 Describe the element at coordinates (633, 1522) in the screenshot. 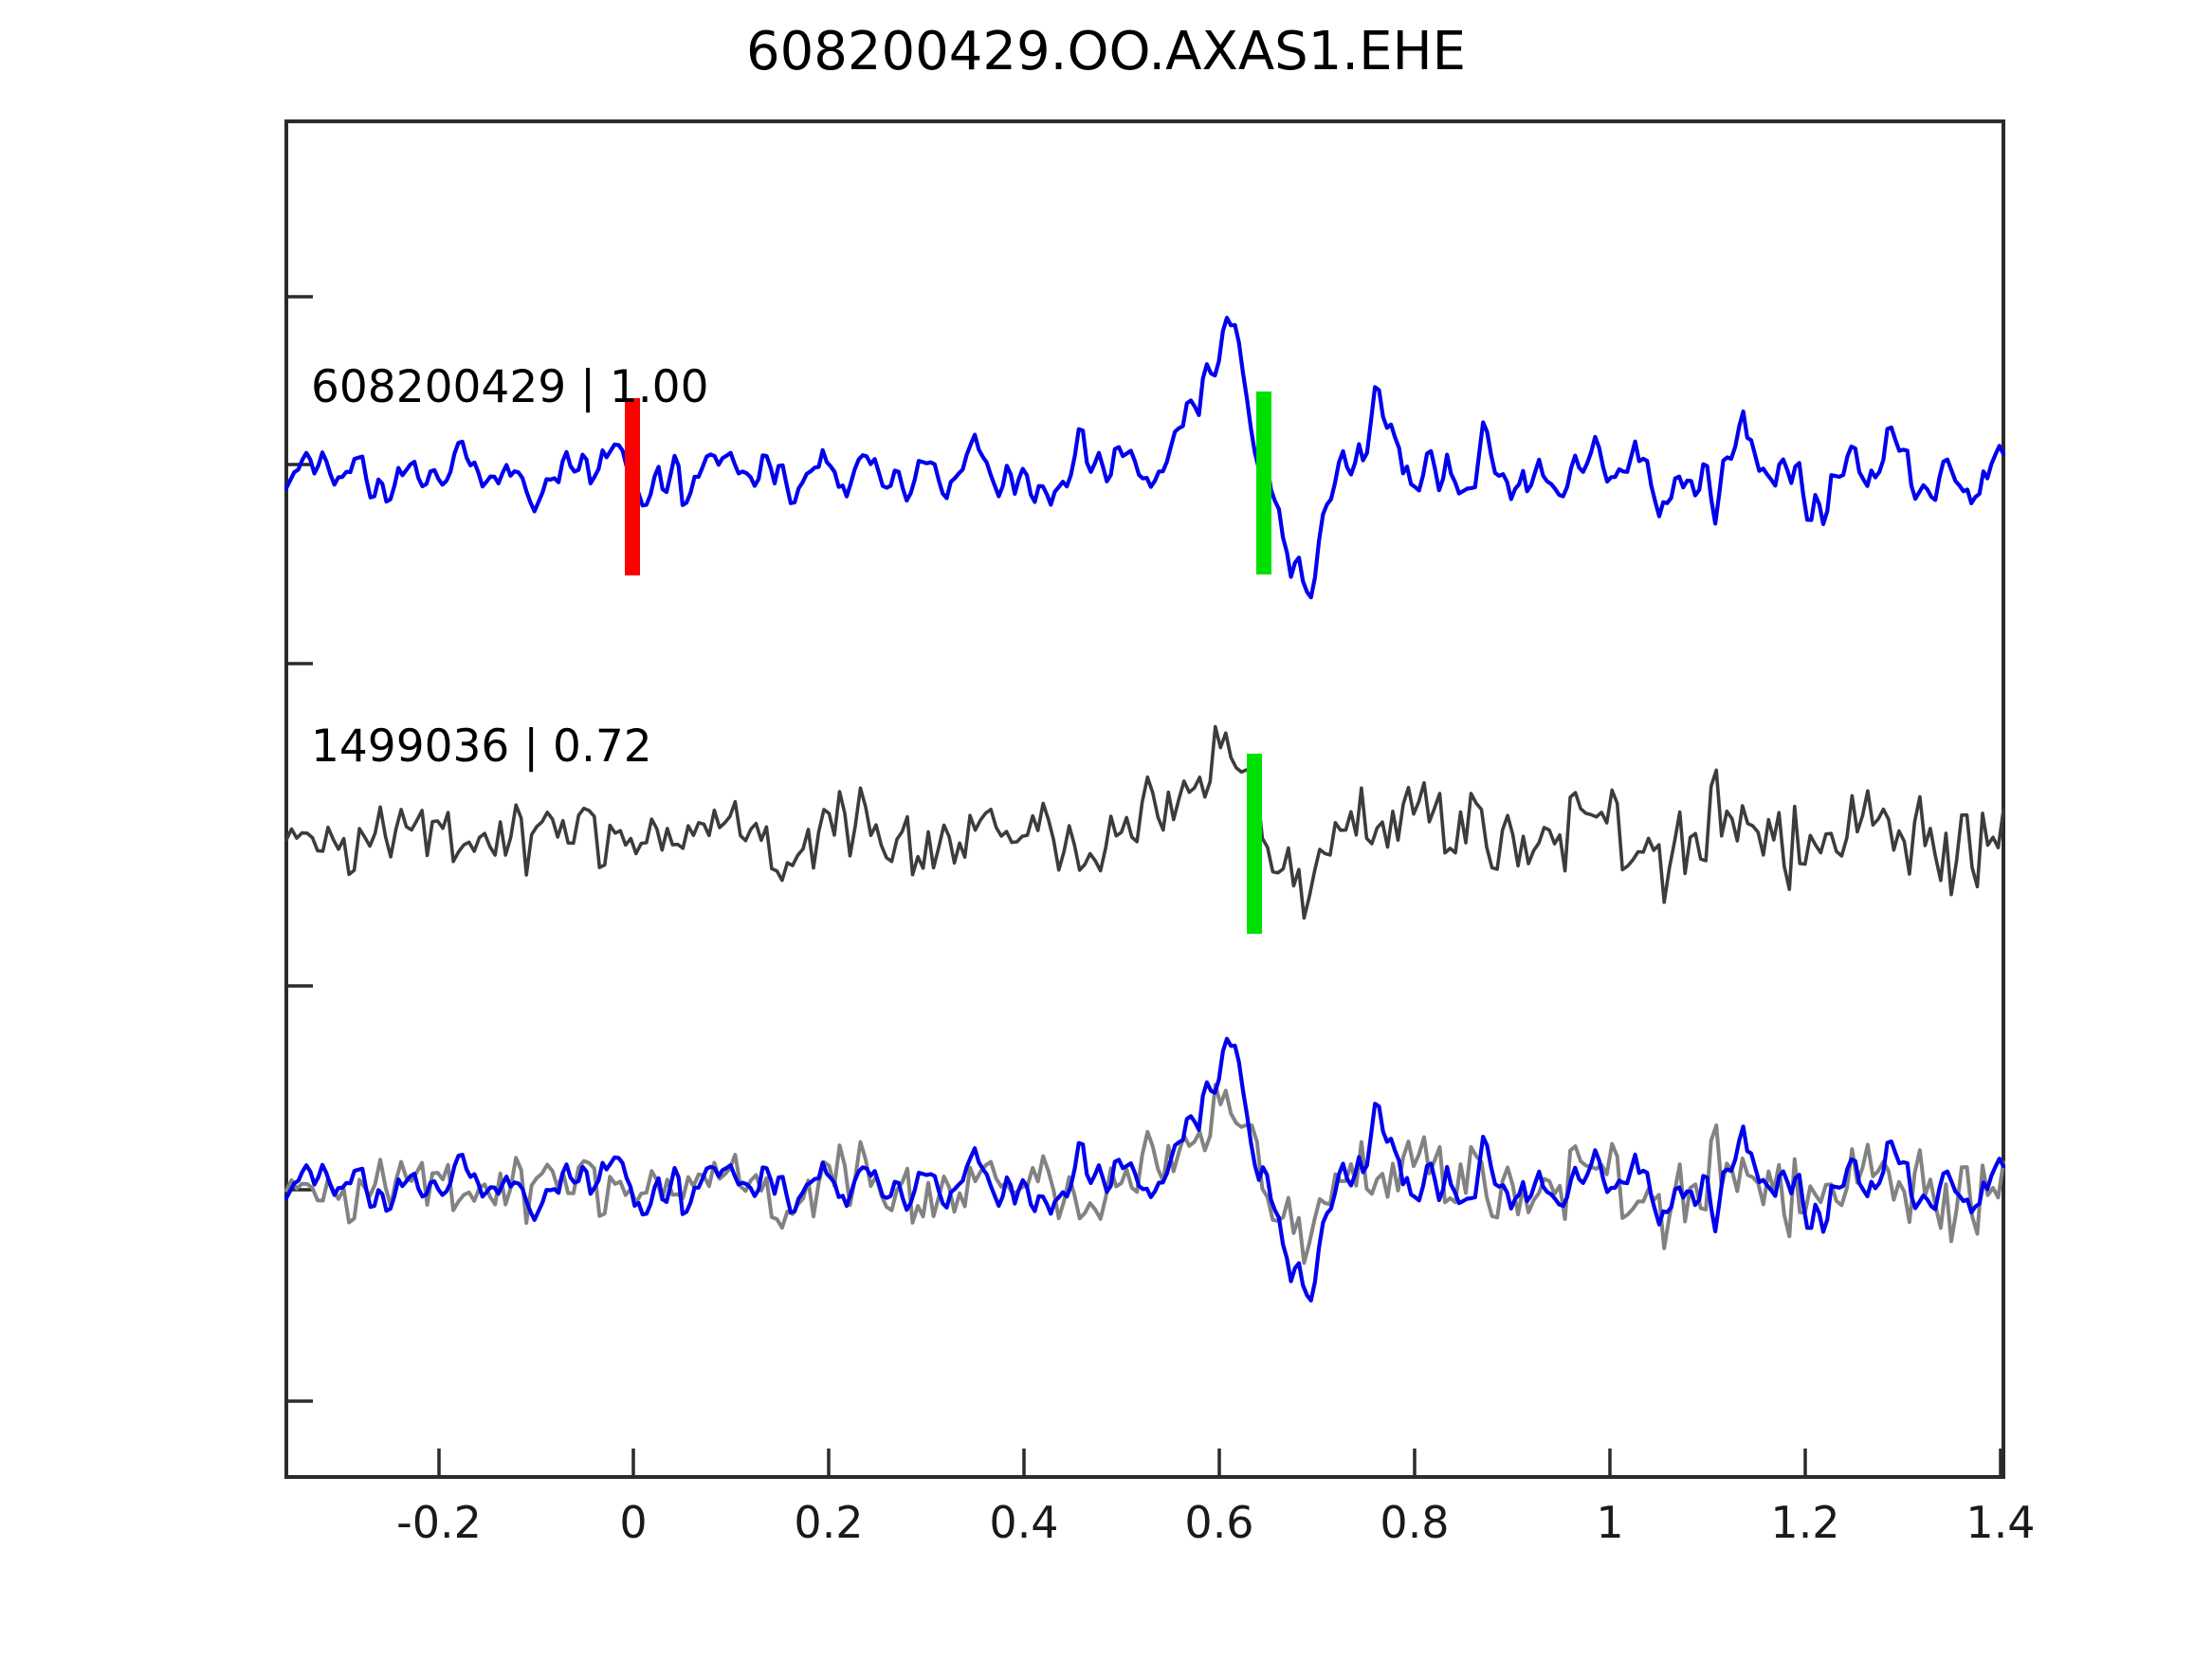

I see `xtick-label: 0` at that location.